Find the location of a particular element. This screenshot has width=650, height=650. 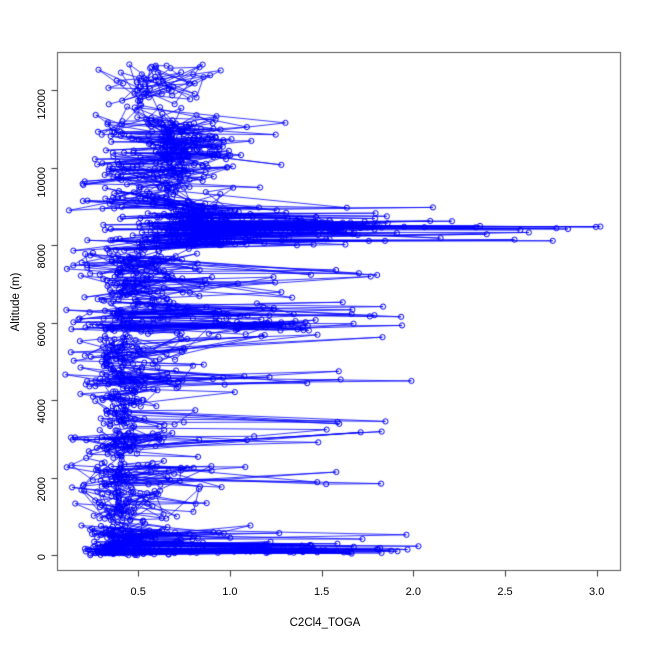

x-tick-label: 2.5 is located at coordinates (505, 592).